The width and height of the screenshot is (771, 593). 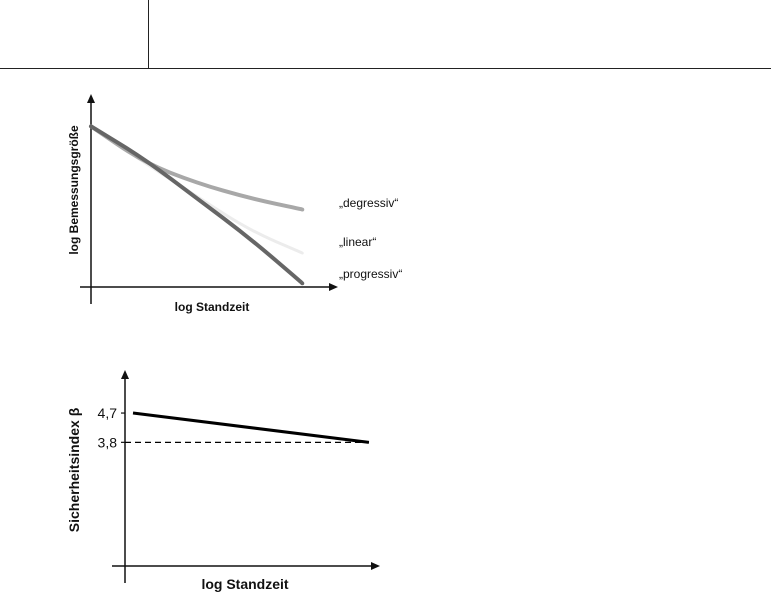 I want to click on series-label-linear: „linear“, so click(x=357, y=242).